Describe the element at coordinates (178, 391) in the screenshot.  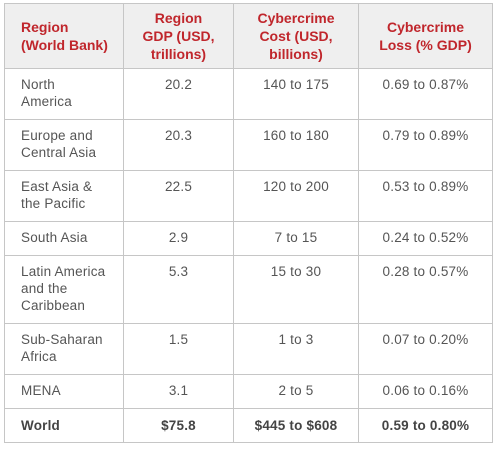
I see `gdp-cell: 3.1` at that location.